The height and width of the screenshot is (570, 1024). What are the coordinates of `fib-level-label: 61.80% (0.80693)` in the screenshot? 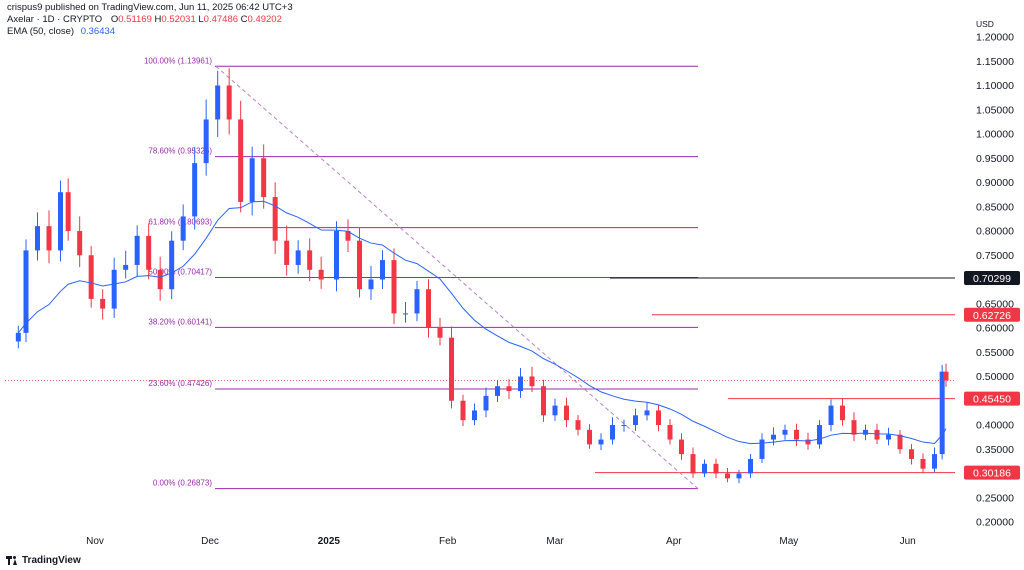 It's located at (180, 222).